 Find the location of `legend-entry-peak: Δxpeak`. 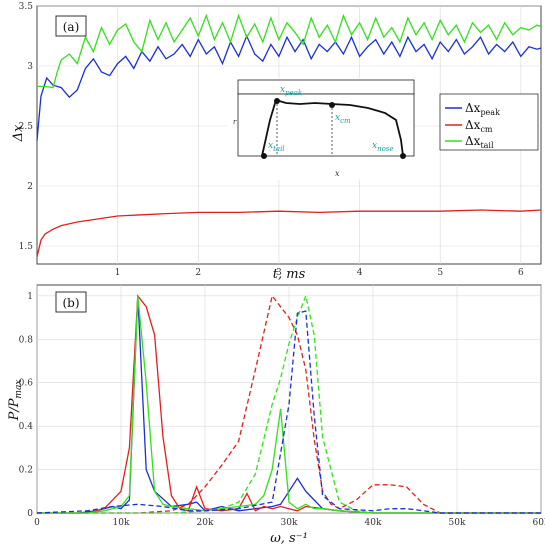

legend-entry-peak: Δxpeak is located at coordinates (482, 109).